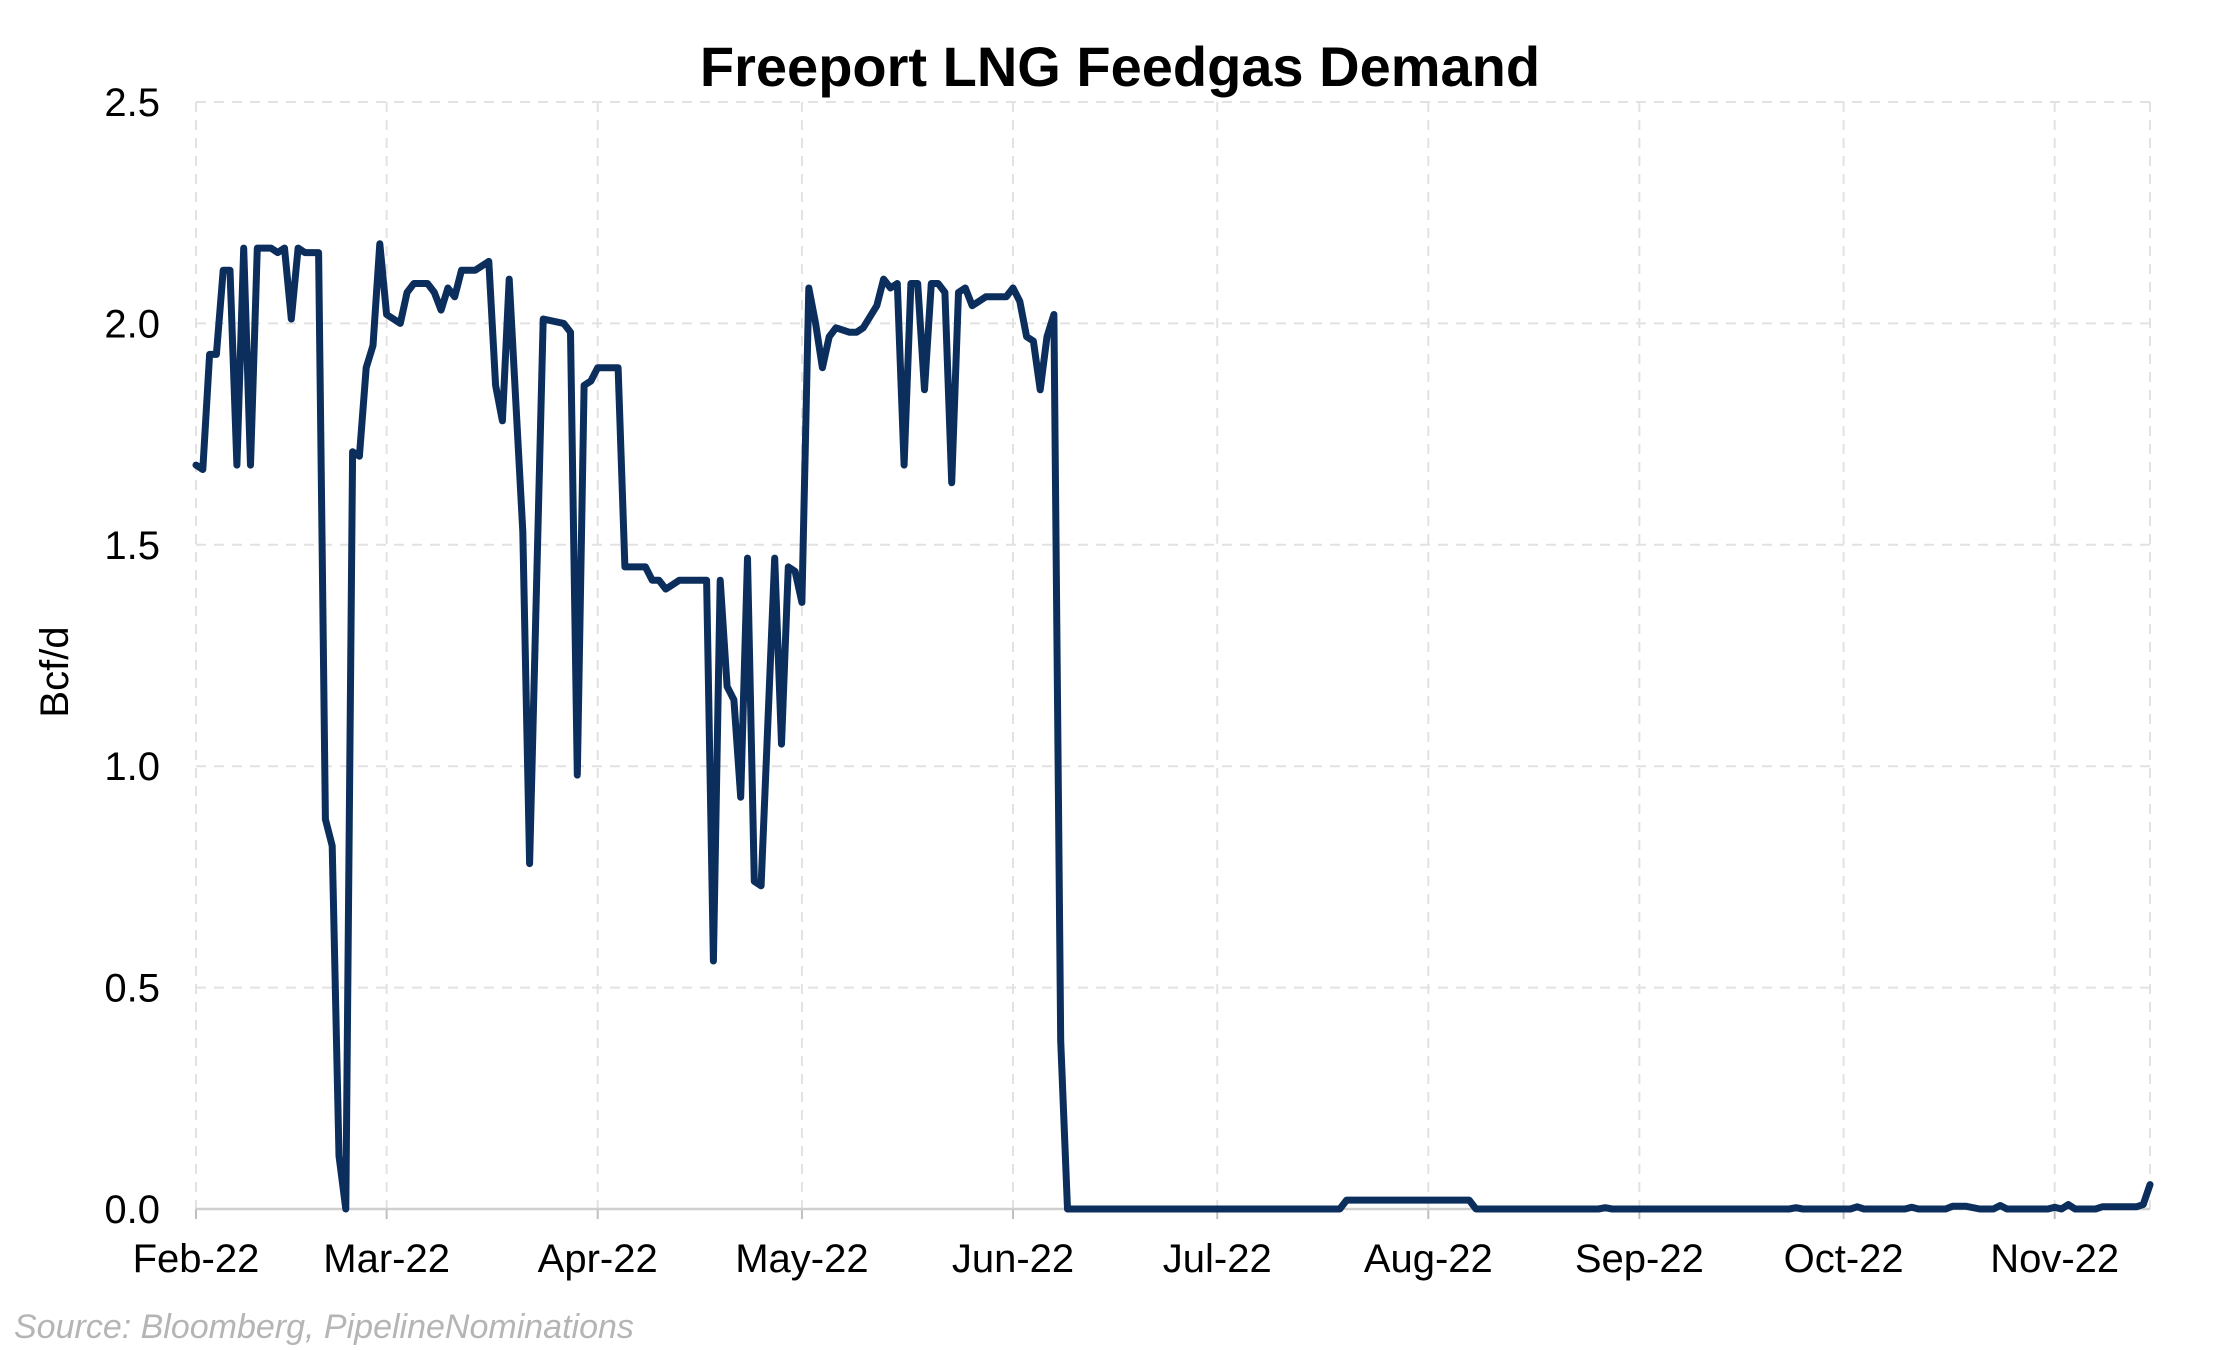  What do you see at coordinates (2054, 1259) in the screenshot?
I see `x-tick-label: Nov-22` at bounding box center [2054, 1259].